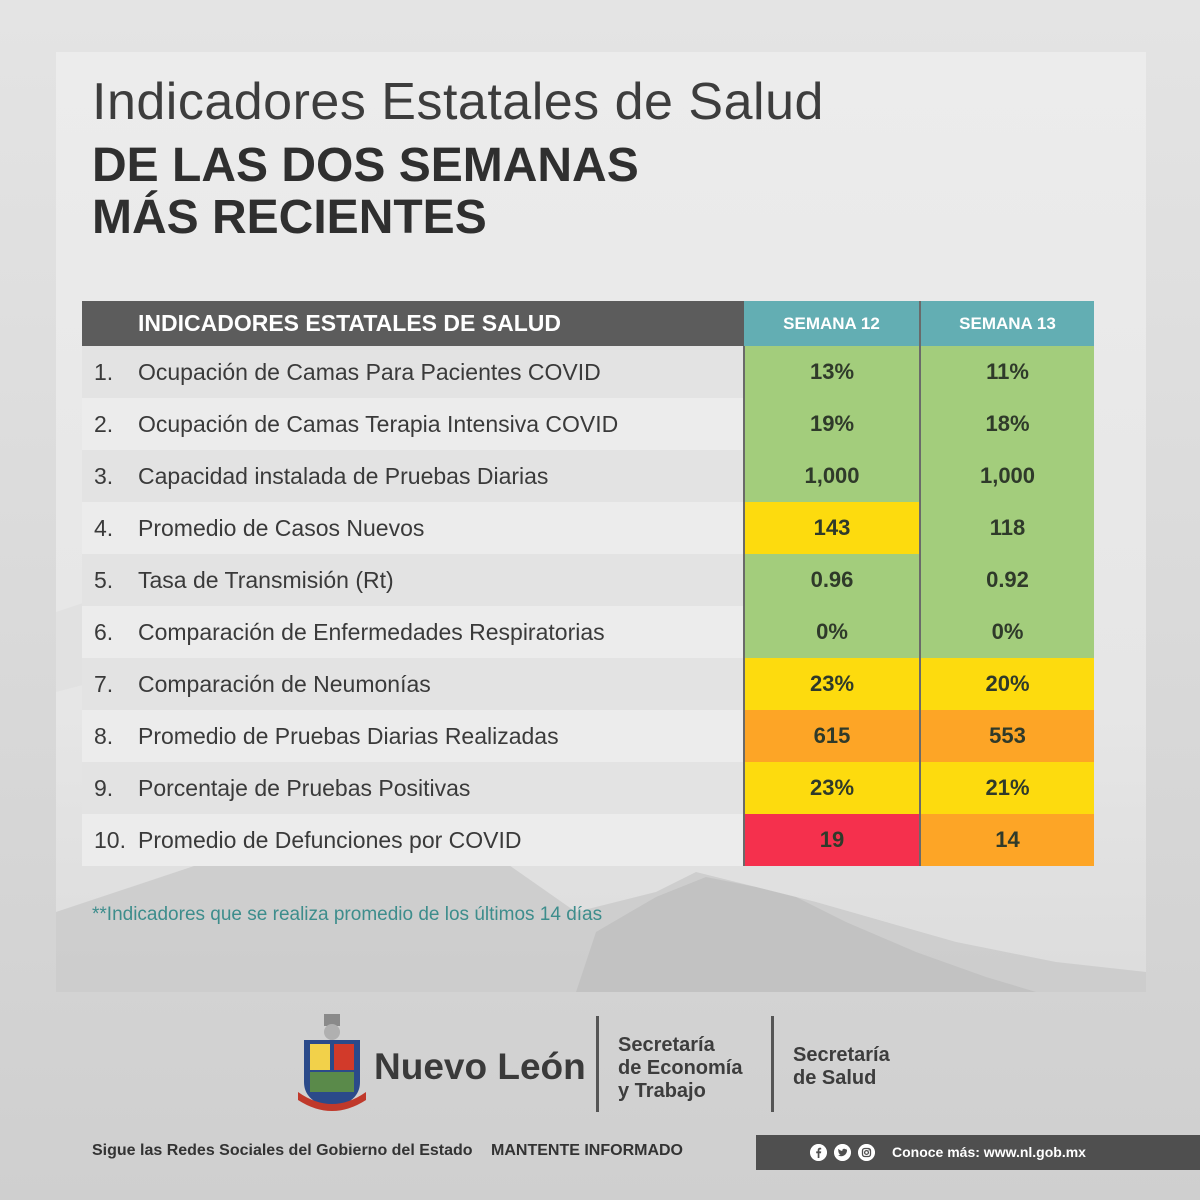 Image resolution: width=1200 pixels, height=1200 pixels. Describe the element at coordinates (110, 684) in the screenshot. I see `indicator-number: 7.` at that location.